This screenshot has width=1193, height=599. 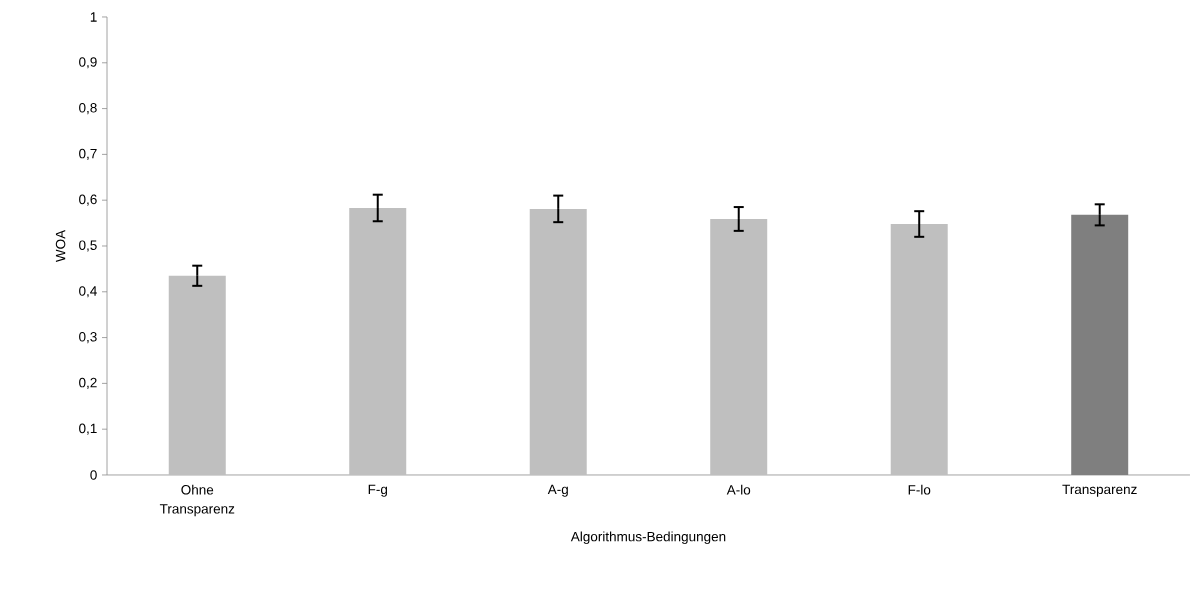 What do you see at coordinates (919, 489) in the screenshot?
I see `x-tick-label: F-lo` at bounding box center [919, 489].